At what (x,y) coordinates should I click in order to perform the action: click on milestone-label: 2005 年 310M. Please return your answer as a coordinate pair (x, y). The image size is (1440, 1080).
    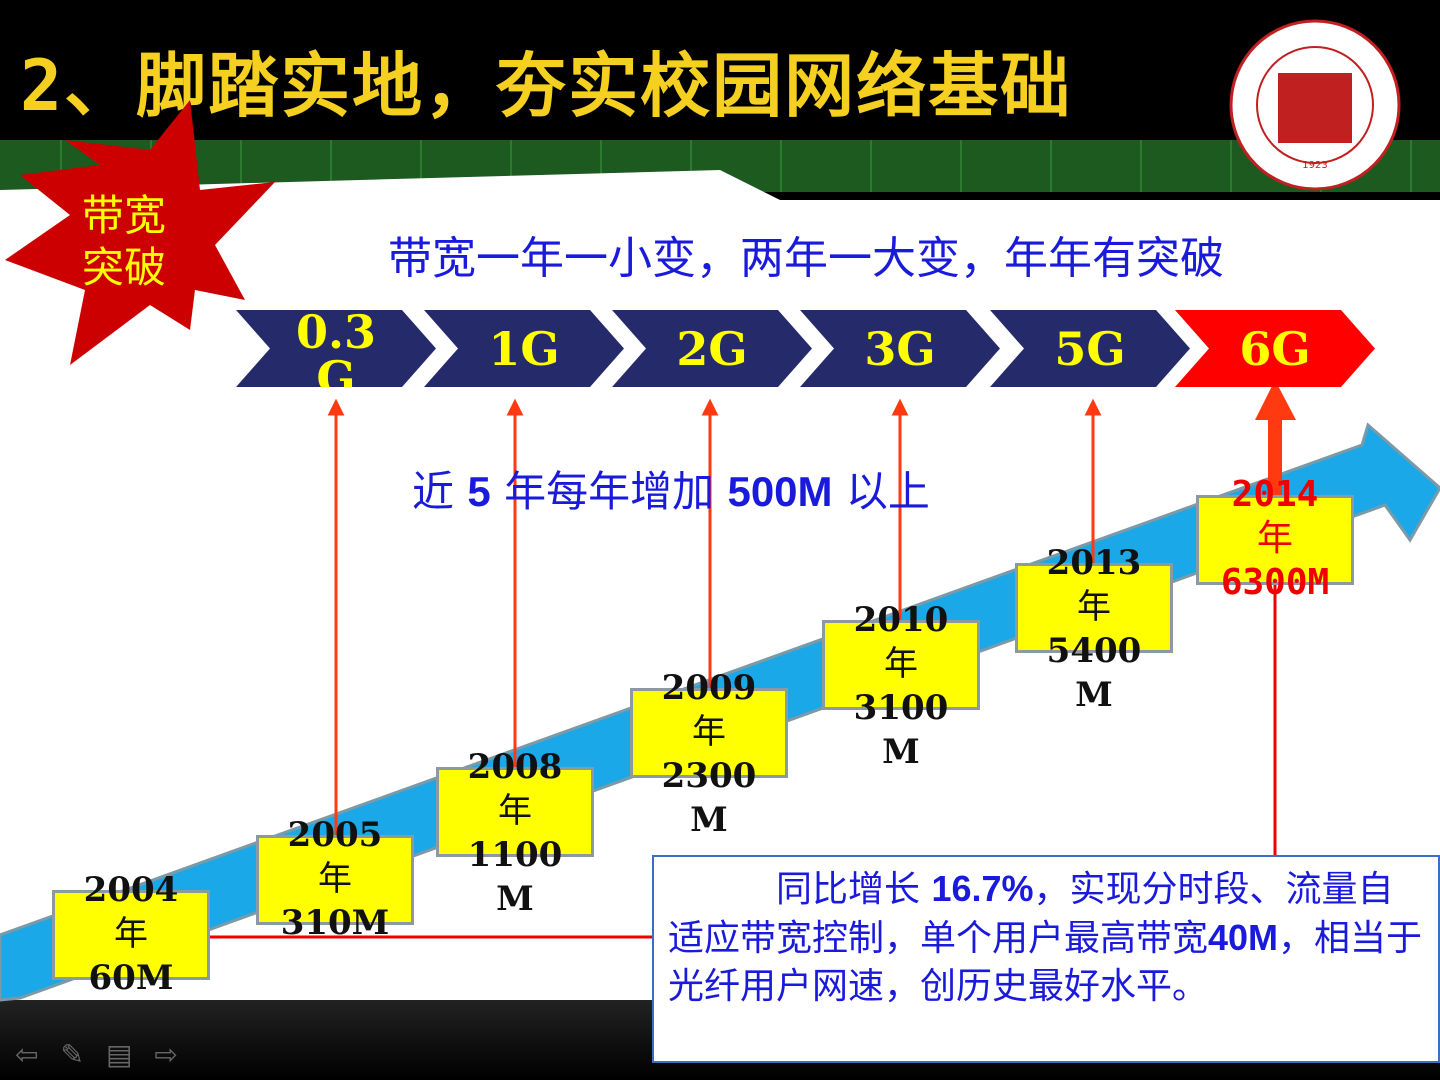
    Looking at the image, I should click on (335, 879).